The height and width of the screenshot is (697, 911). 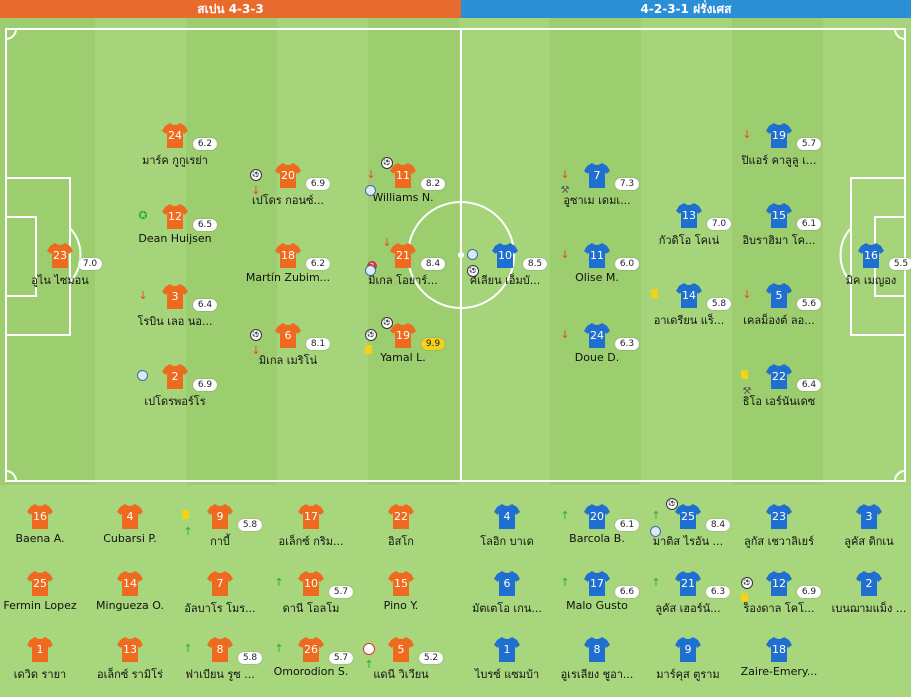 What do you see at coordinates (401, 589) in the screenshot?
I see `home_bench-player: 15 Pino Y.` at bounding box center [401, 589].